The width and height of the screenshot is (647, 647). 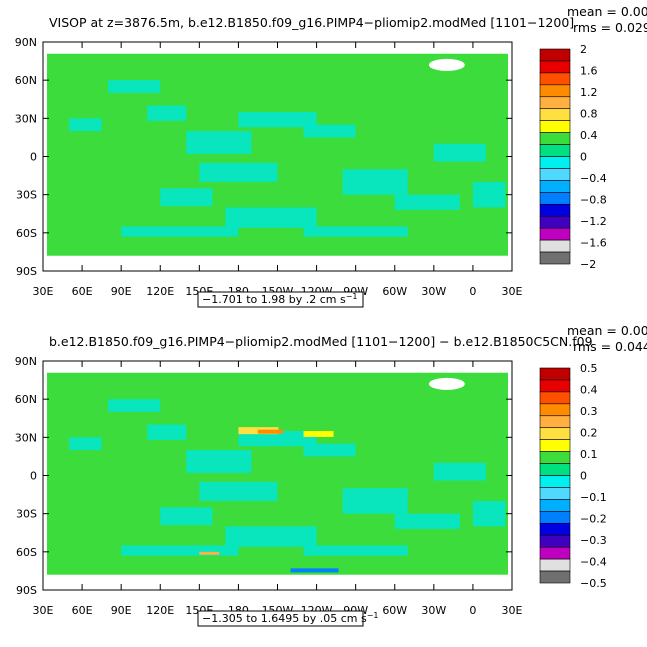 What do you see at coordinates (593, 221) in the screenshot?
I see `colorbar-label: −1.2` at bounding box center [593, 221].